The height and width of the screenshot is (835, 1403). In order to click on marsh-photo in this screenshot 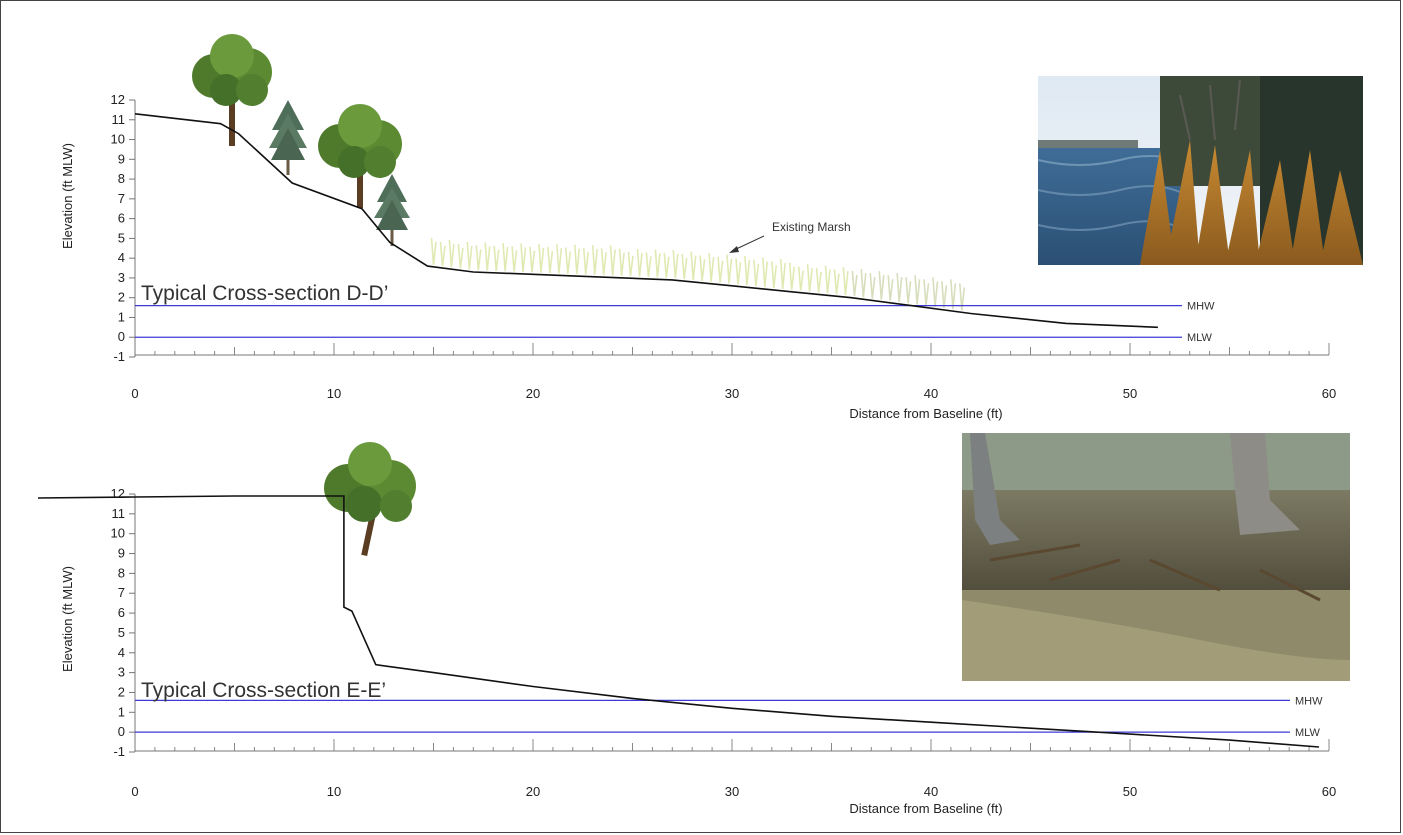, I will do `click(1200, 170)`.